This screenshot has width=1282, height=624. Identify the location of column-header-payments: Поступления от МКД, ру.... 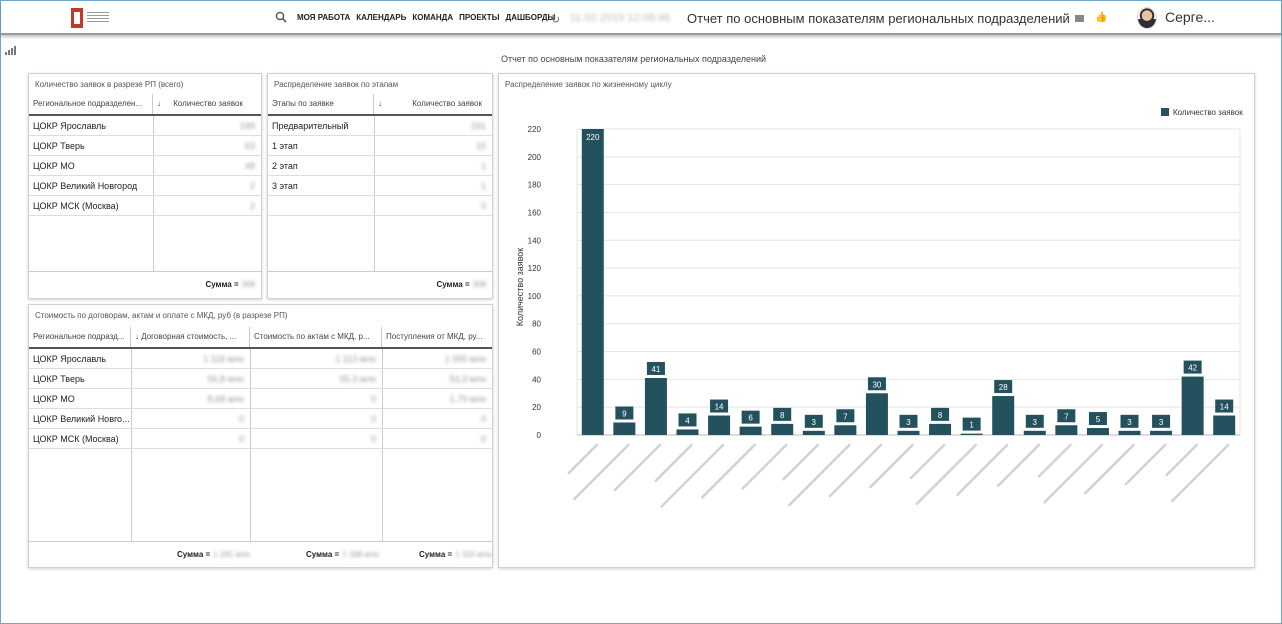
(434, 336).